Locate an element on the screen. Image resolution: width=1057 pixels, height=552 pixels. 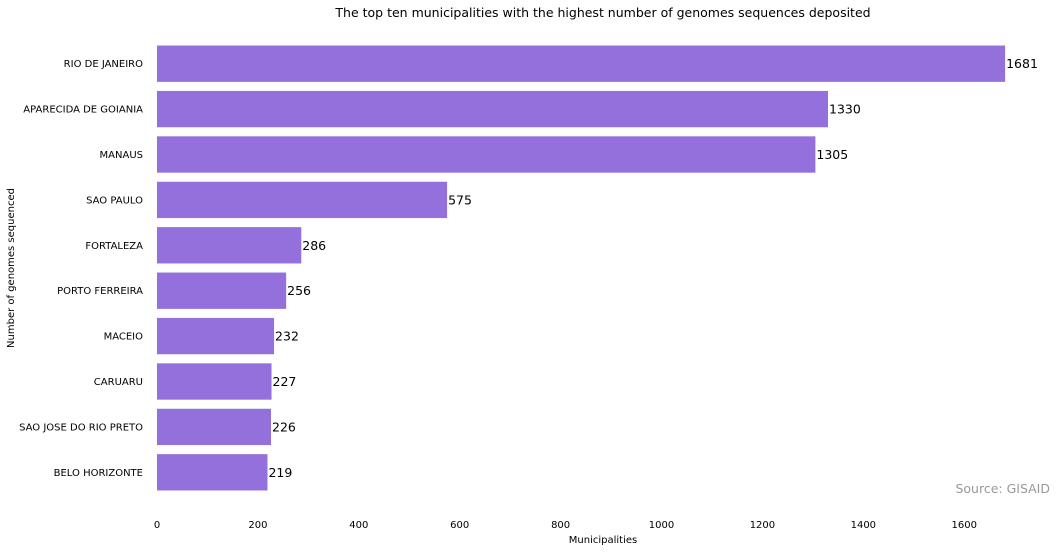
category-label-5: PORTO FERREIRA is located at coordinates (100, 291).